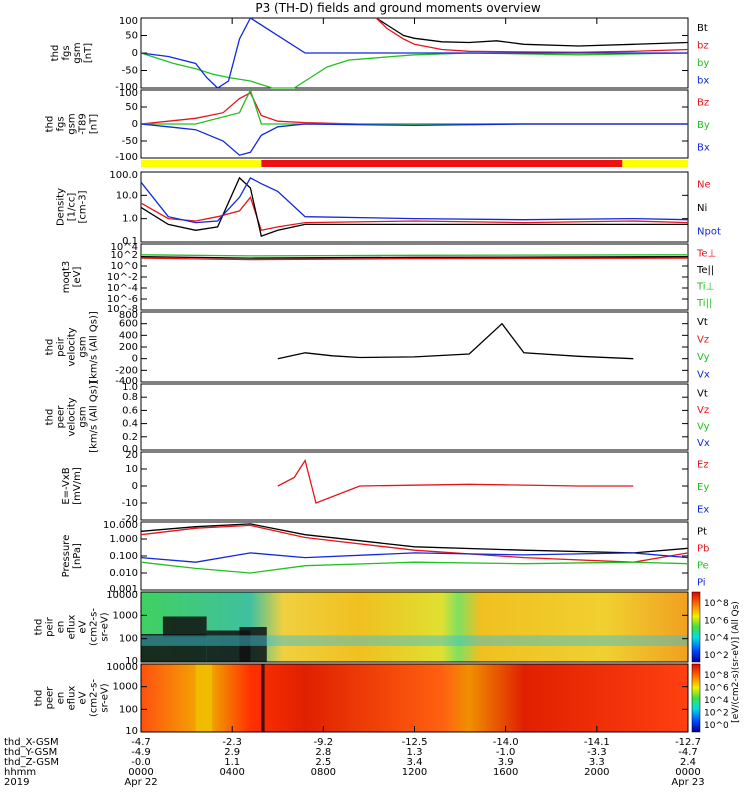 The width and height of the screenshot is (750, 800). Describe the element at coordinates (140, 782) in the screenshot. I see `x-tick-label: Apr 22` at that location.